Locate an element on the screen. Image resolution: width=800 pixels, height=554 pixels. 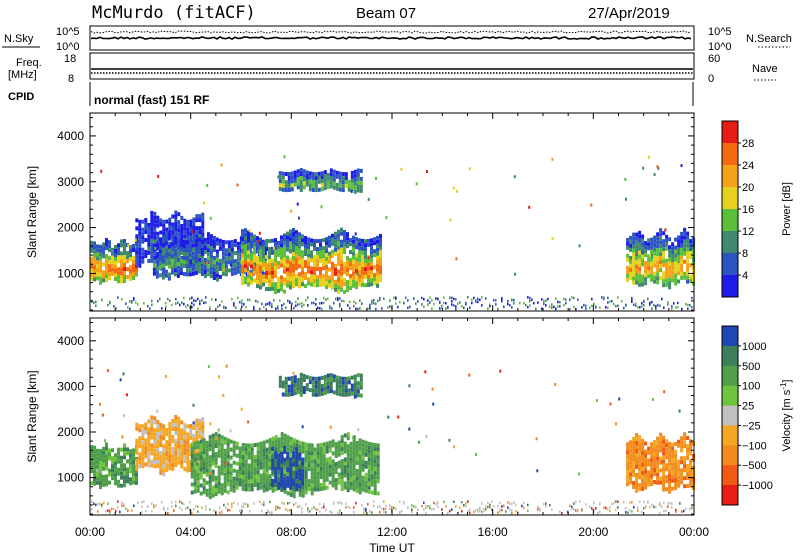
y-axis-title: Slant Range [km] is located at coordinates (32, 212).